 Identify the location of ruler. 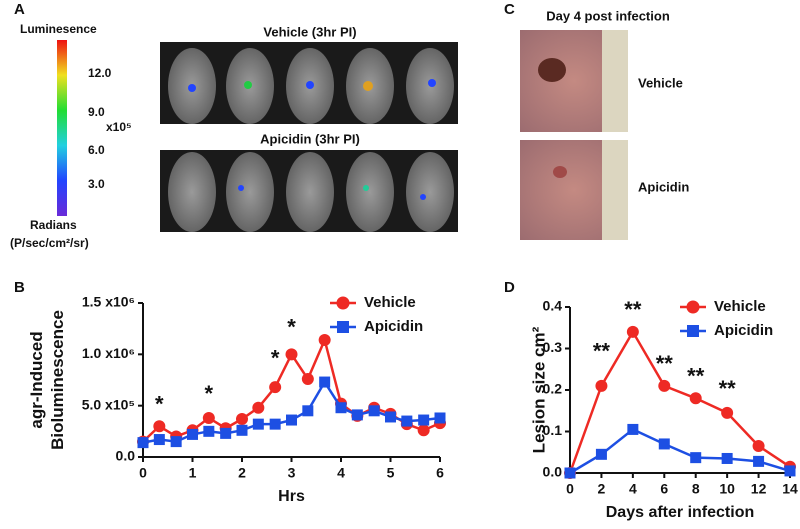
(615, 190).